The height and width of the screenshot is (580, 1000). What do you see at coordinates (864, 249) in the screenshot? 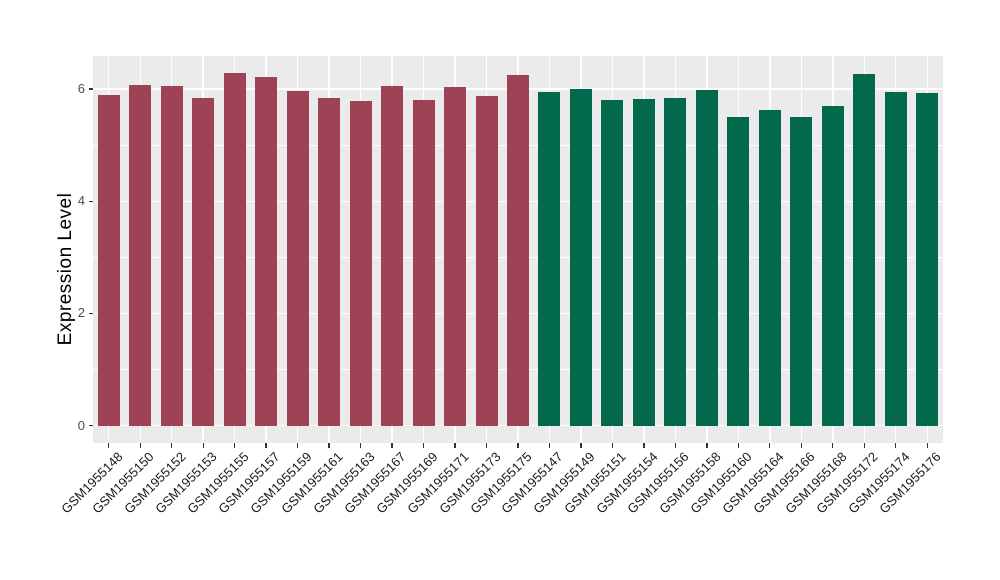
I see `bar-GSM1955172` at bounding box center [864, 249].